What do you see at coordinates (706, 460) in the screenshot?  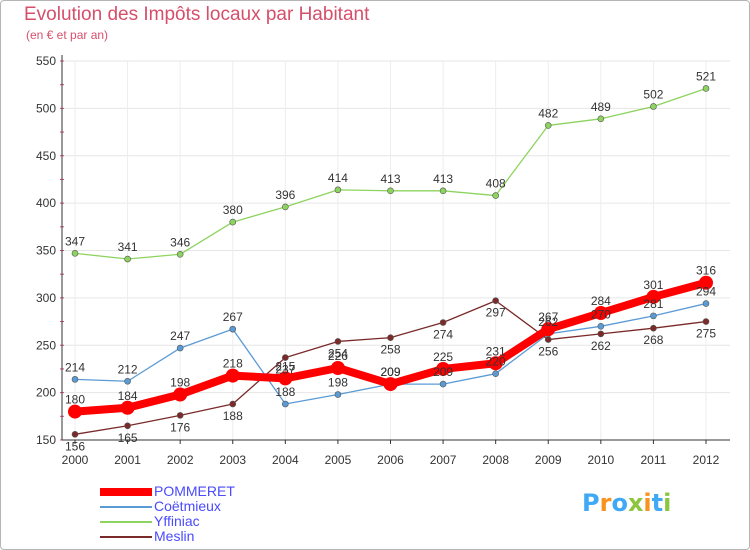 I see `x-tick-label: 2012` at bounding box center [706, 460].